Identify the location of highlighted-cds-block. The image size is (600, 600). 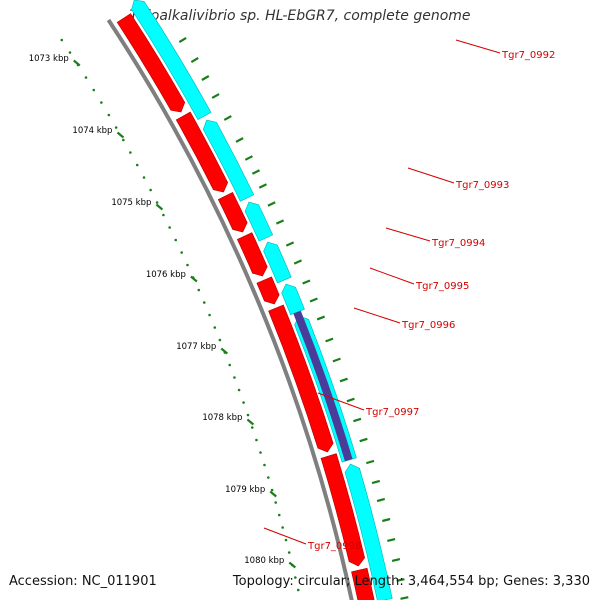
(323, 386).